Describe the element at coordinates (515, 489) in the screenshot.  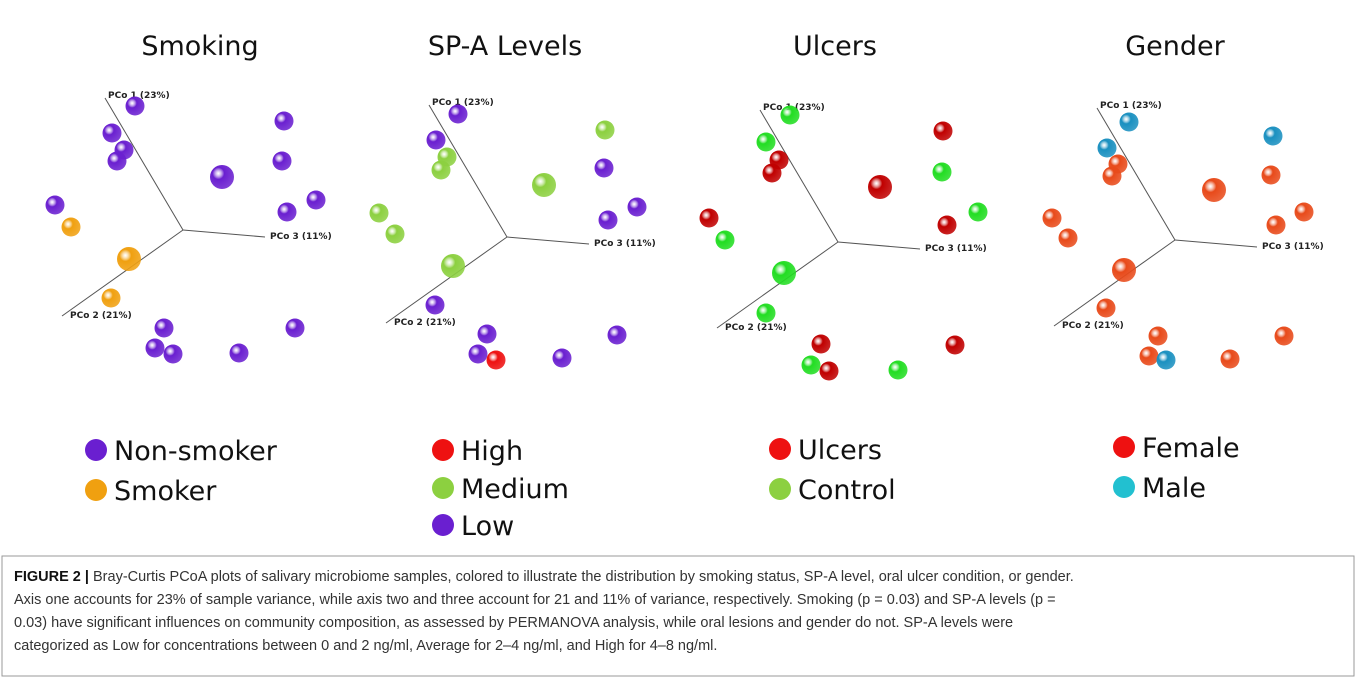
I see `legend-label: Medium` at that location.